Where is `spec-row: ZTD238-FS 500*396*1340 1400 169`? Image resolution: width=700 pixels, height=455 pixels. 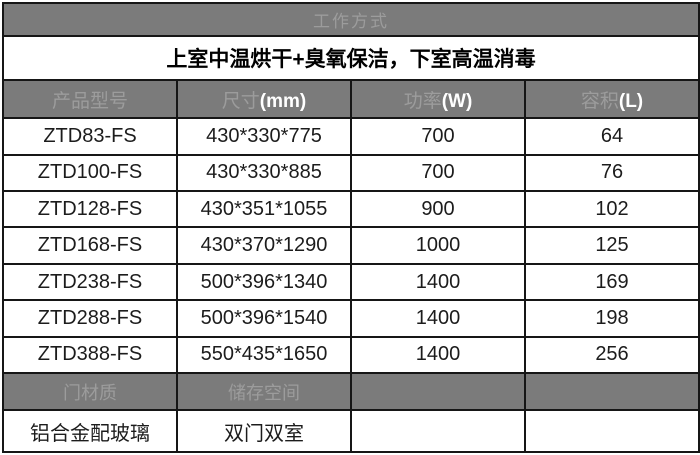
spec-row: ZTD238-FS 500*396*1340 1400 169 is located at coordinates (351, 282).